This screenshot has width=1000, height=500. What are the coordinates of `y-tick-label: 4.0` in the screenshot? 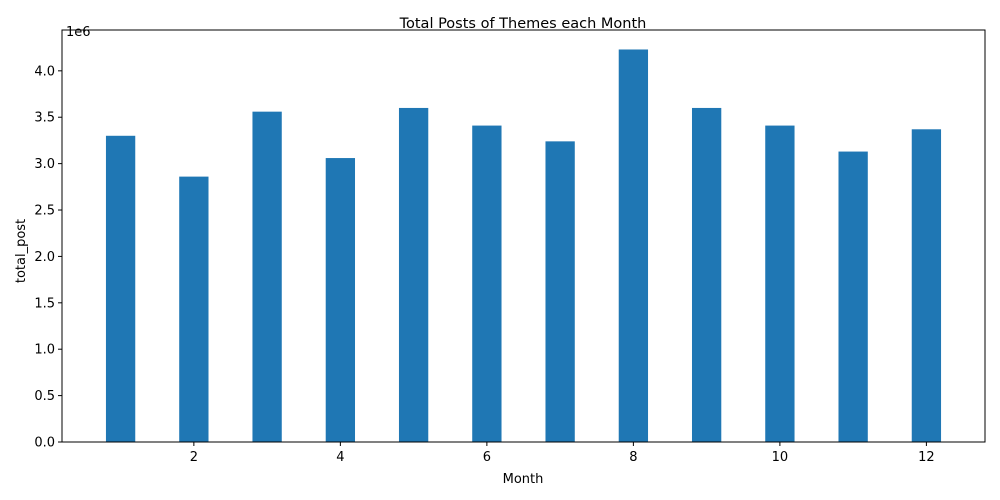 It's located at (44, 71).